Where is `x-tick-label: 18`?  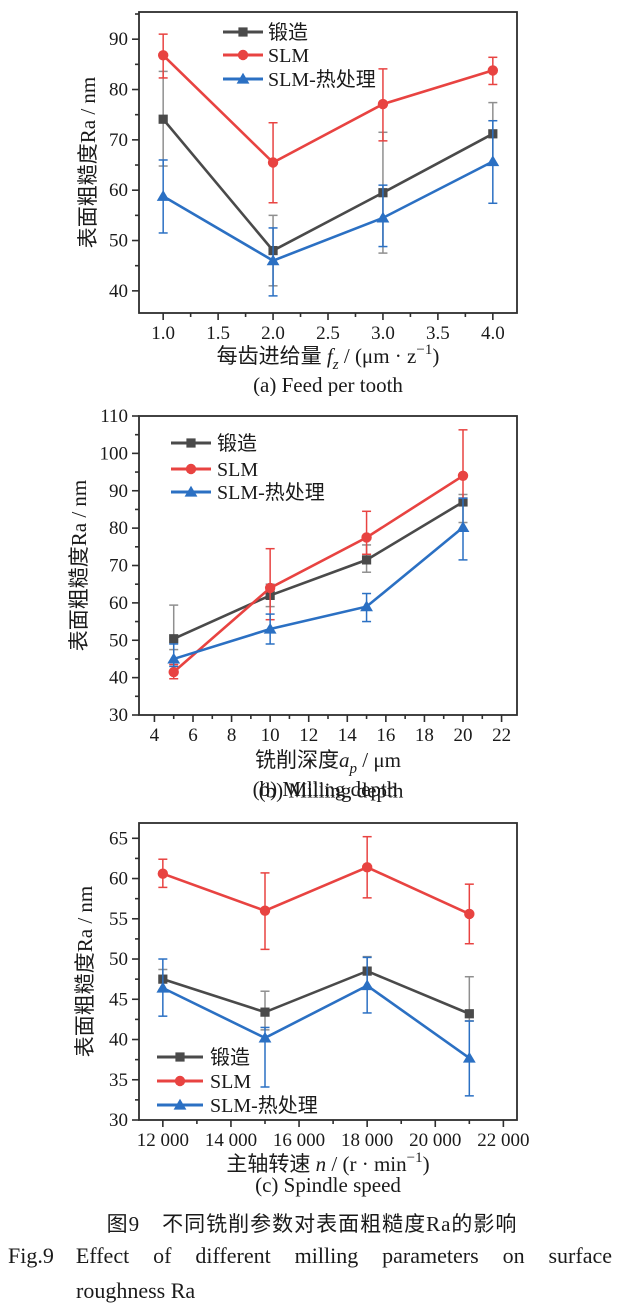
x-tick-label: 18 is located at coordinates (424, 735).